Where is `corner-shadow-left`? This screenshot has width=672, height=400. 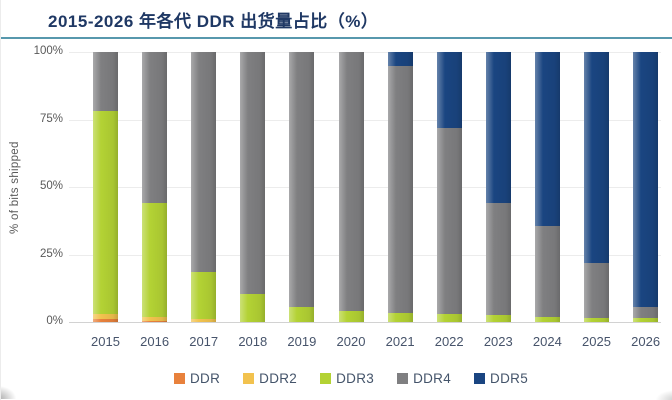
corner-shadow-left is located at coordinates (8, 392).